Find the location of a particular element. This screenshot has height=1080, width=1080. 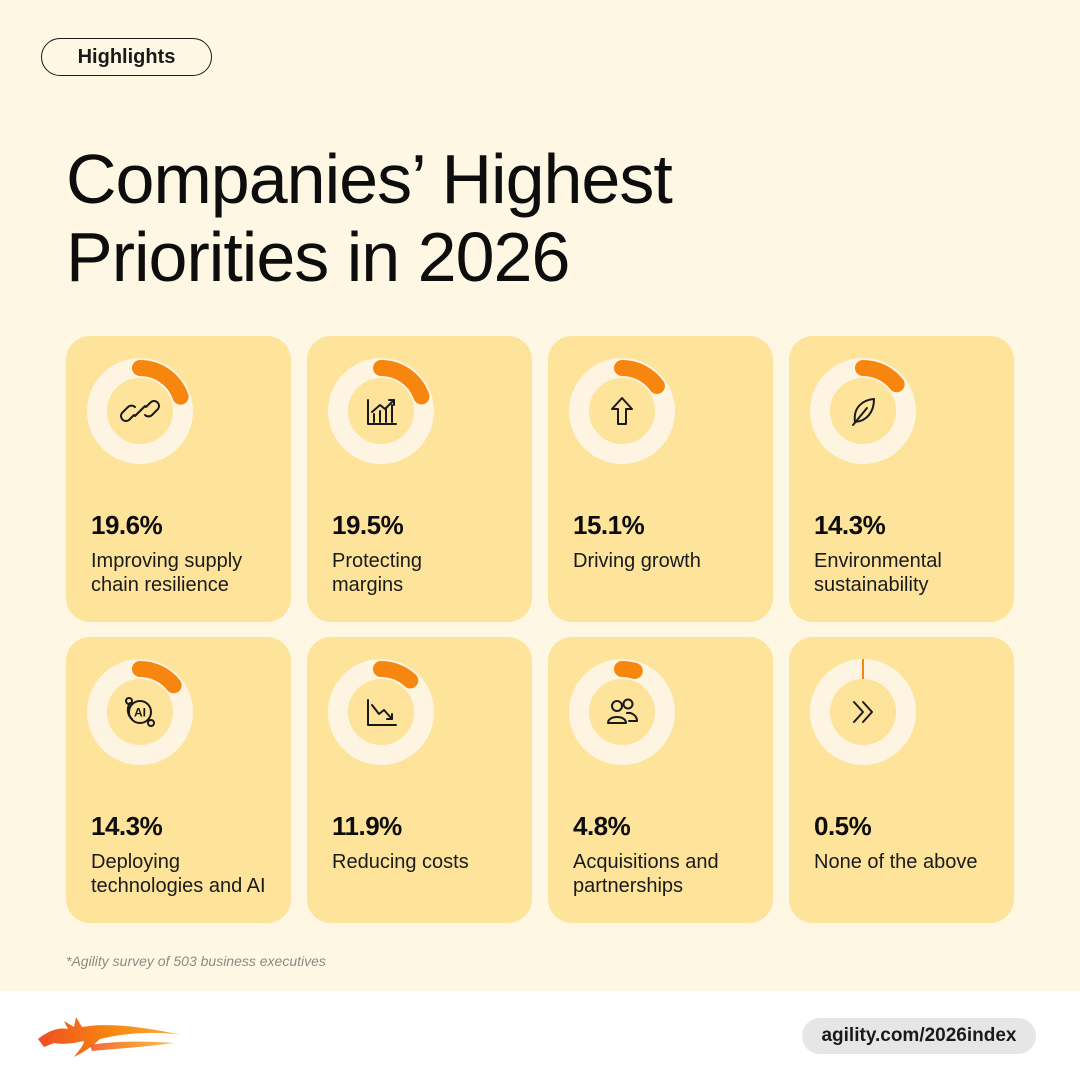

priority-label: Deploying technologies and AI is located at coordinates (186, 874).